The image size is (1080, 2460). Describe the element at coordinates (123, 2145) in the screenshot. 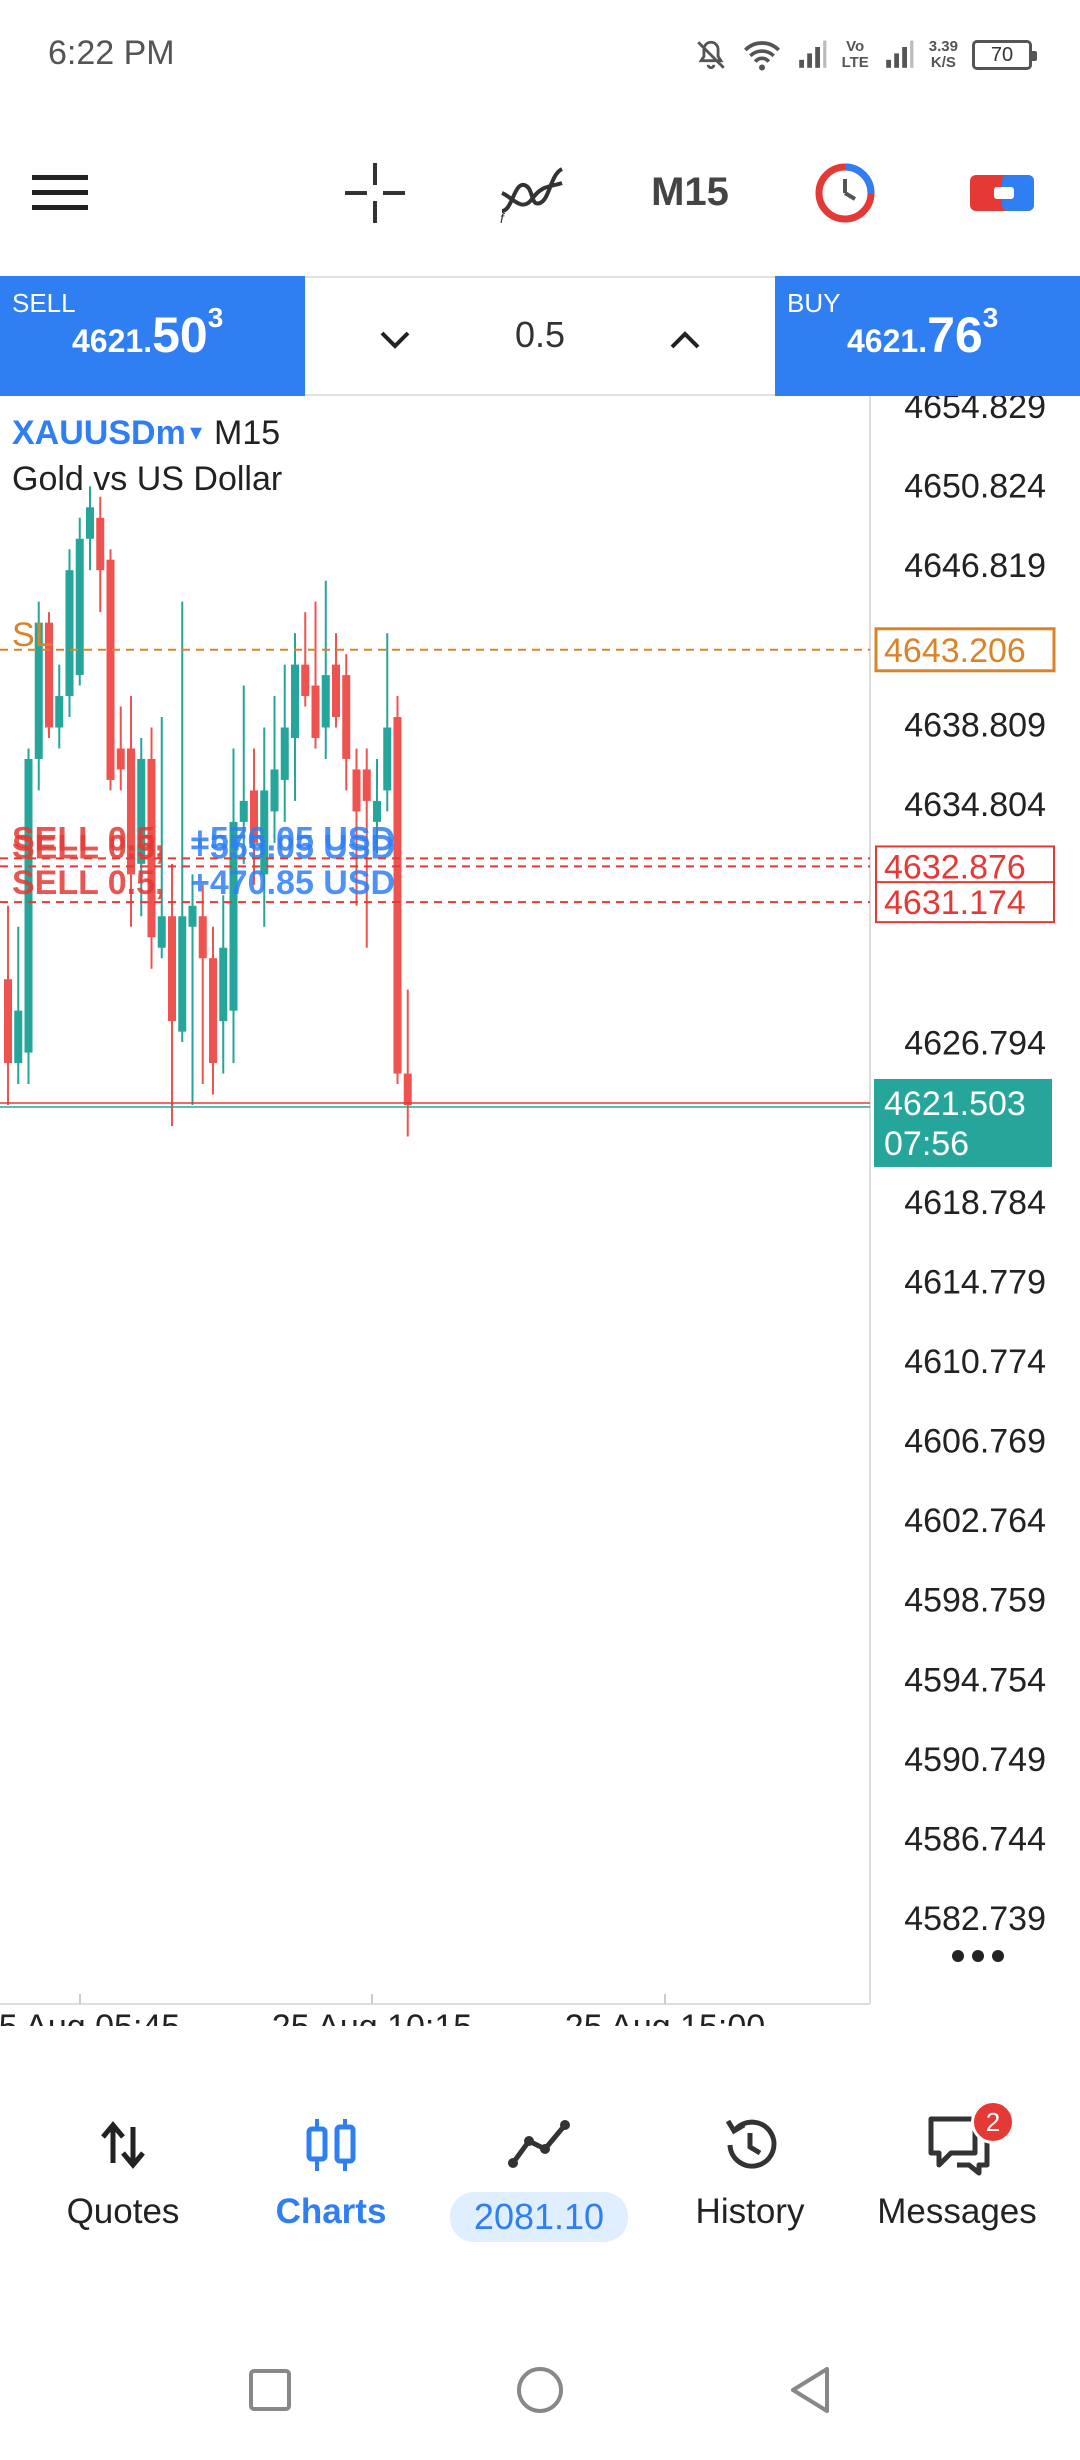

I see `quotes-icon` at that location.